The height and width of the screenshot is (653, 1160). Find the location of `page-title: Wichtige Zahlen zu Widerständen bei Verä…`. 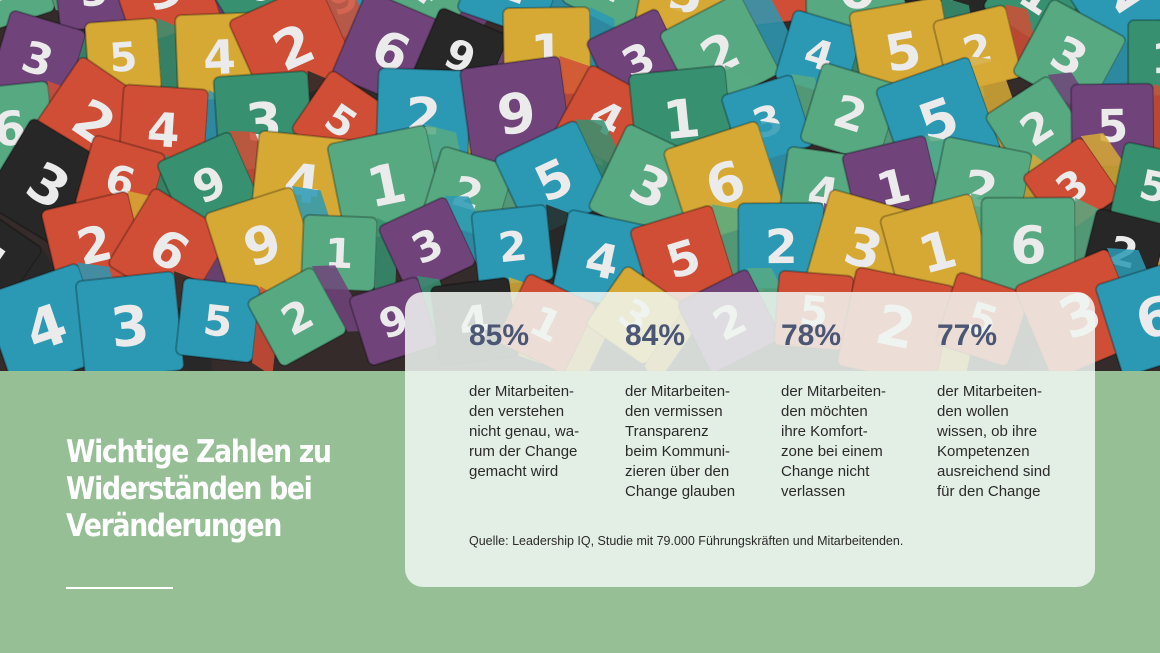

page-title: Wichtige Zahlen zu Widerständen bei Verä… is located at coordinates (199, 489).